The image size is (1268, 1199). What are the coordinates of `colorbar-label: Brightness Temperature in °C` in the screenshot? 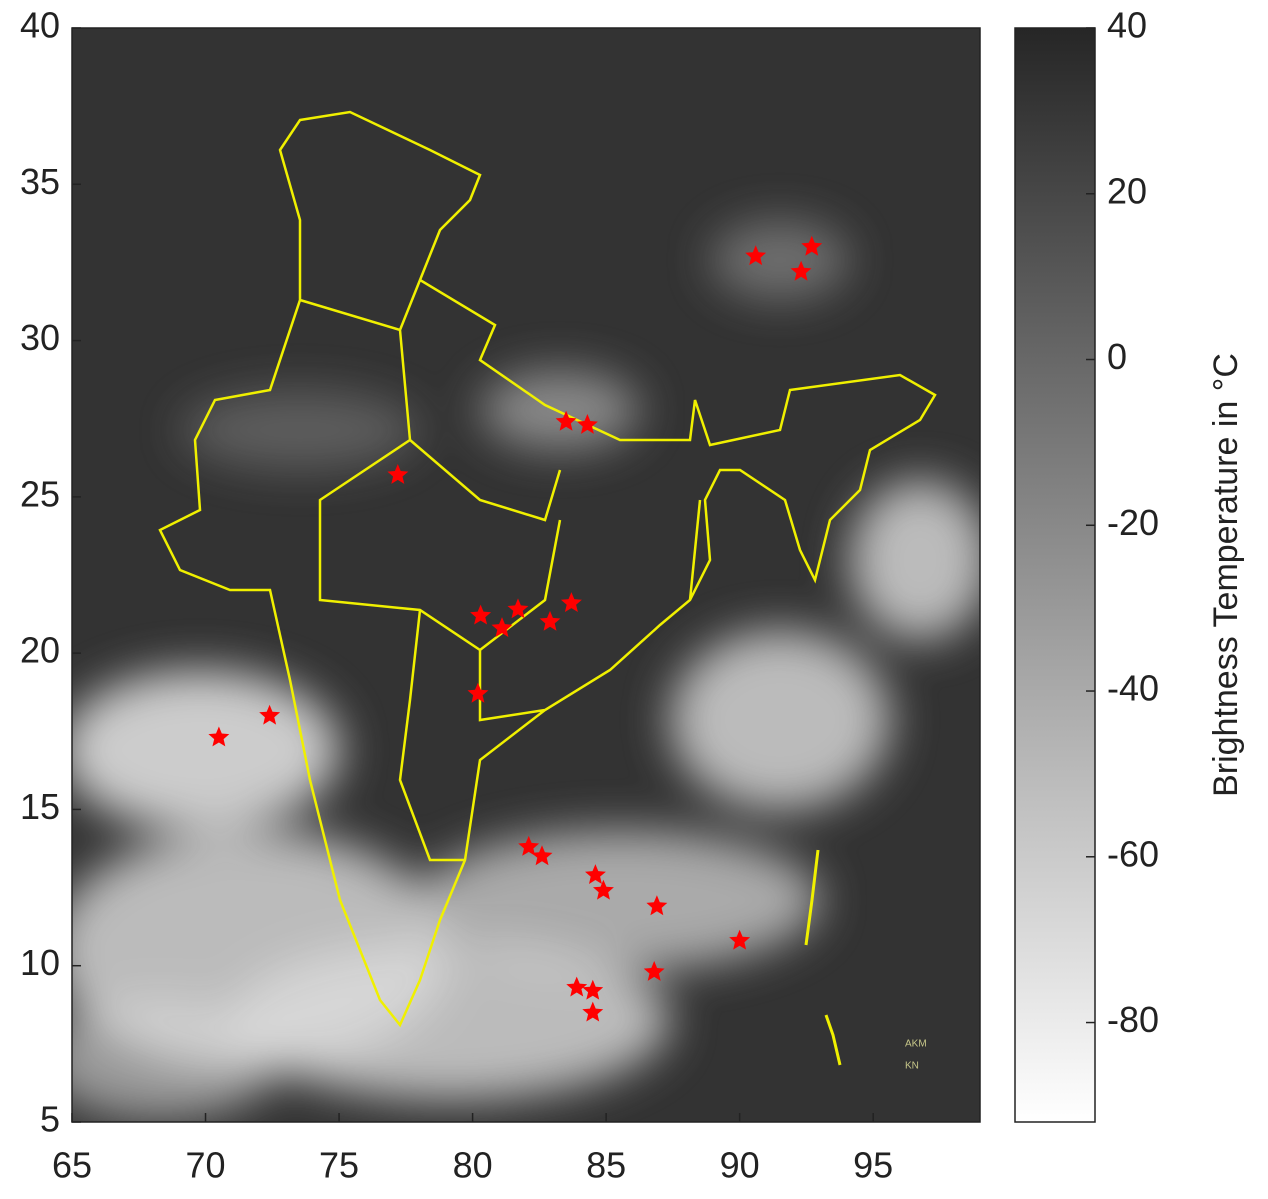 It's located at (1226, 575).